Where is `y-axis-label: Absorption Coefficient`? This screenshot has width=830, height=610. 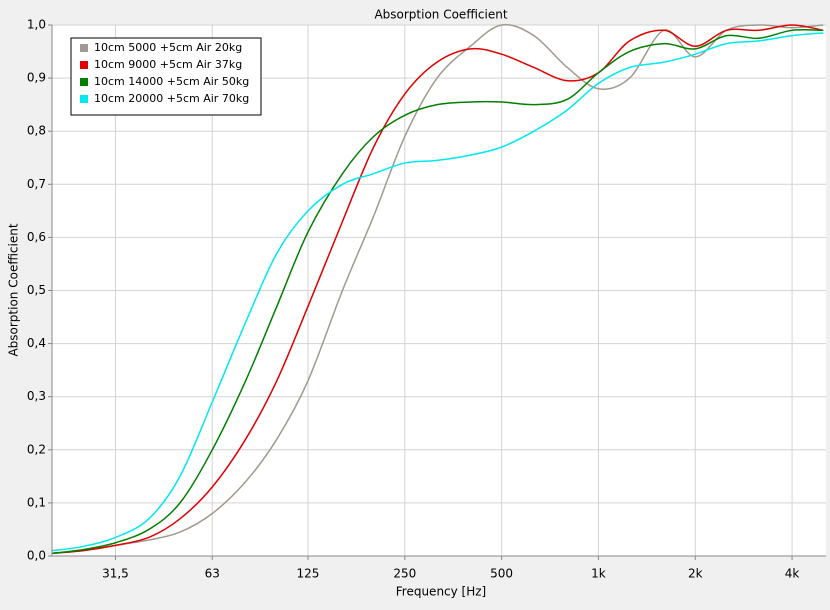
y-axis-label: Absorption Coefficient is located at coordinates (14, 289).